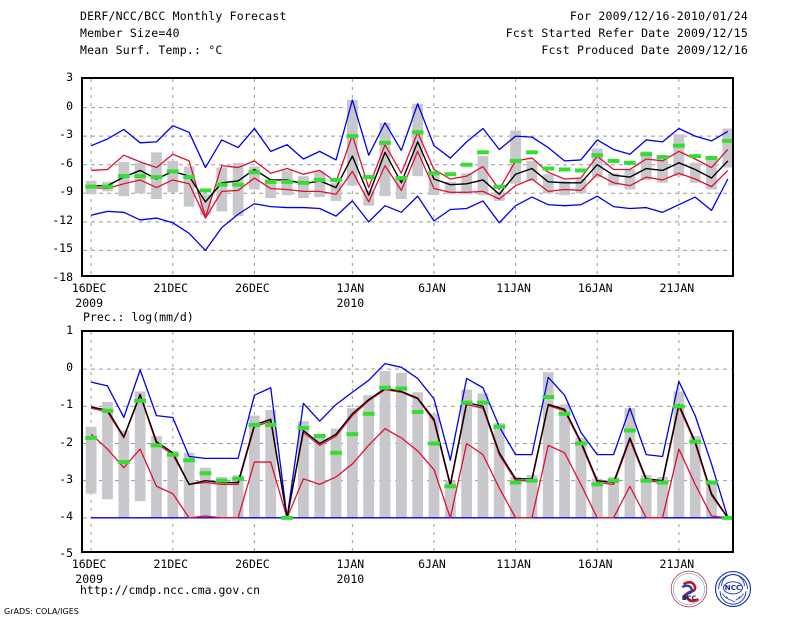 The height and width of the screenshot is (618, 800). Describe the element at coordinates (62, 277) in the screenshot. I see `y-tick-label: -18` at that location.